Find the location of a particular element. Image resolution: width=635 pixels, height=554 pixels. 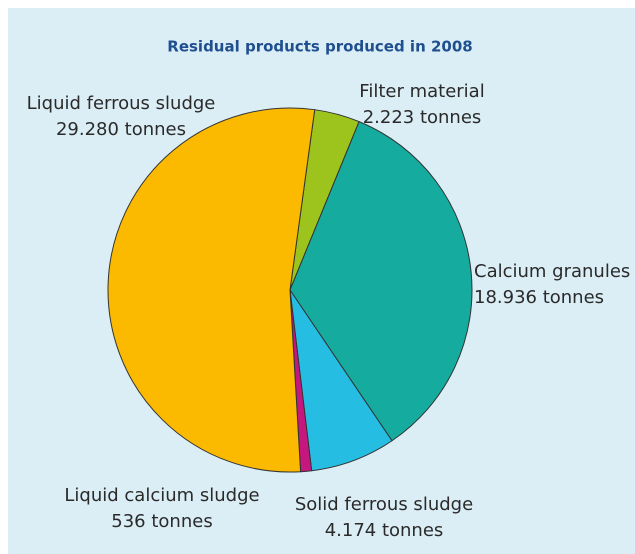

slice-value-label: 536 tonnes is located at coordinates (161, 521).